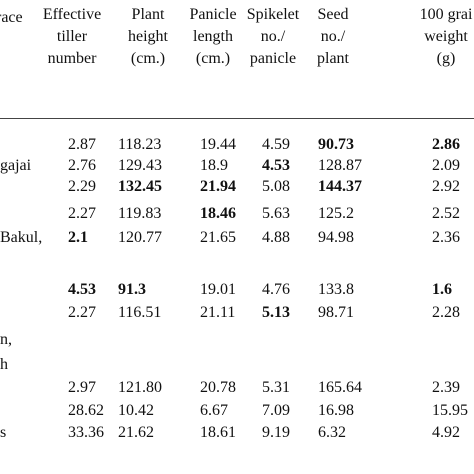 The width and height of the screenshot is (474, 474). I want to click on cell: 144.37, so click(340, 186).